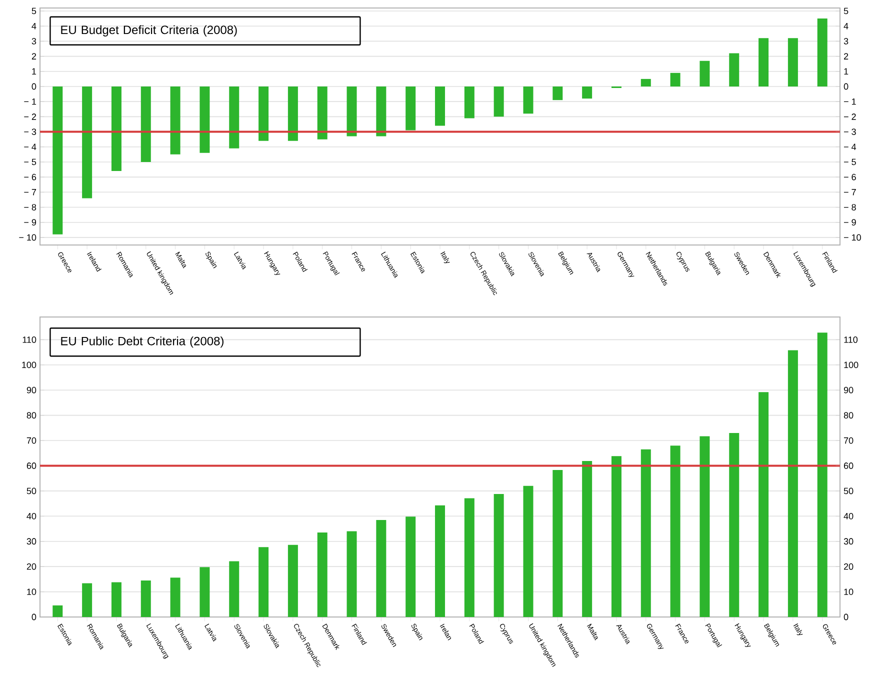  What do you see at coordinates (849, 541) in the screenshot?
I see `y-tick-label: 30` at bounding box center [849, 541].